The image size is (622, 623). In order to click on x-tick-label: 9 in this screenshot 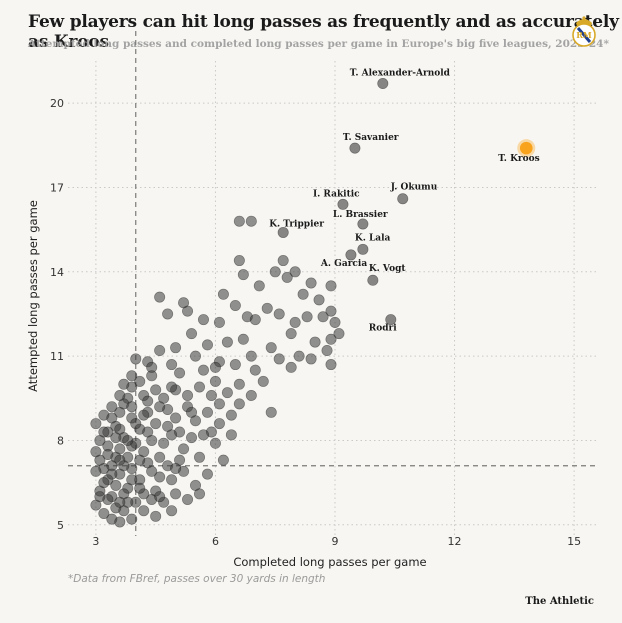, I will do `click(334, 541)`.